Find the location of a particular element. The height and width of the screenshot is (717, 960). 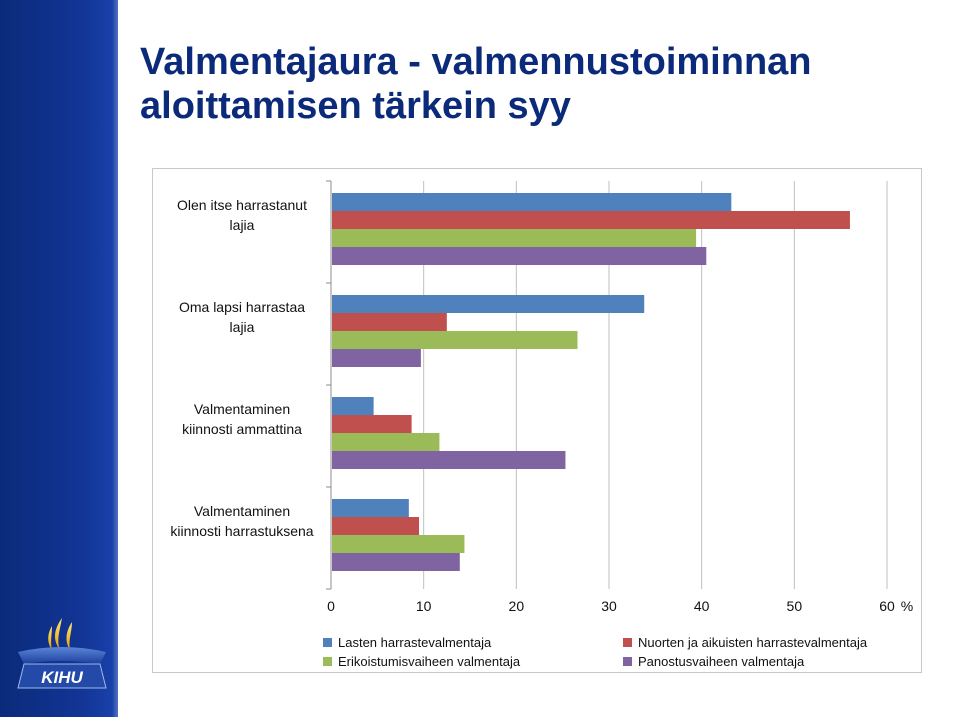

svg-text: KIHU is located at coordinates (62, 677).